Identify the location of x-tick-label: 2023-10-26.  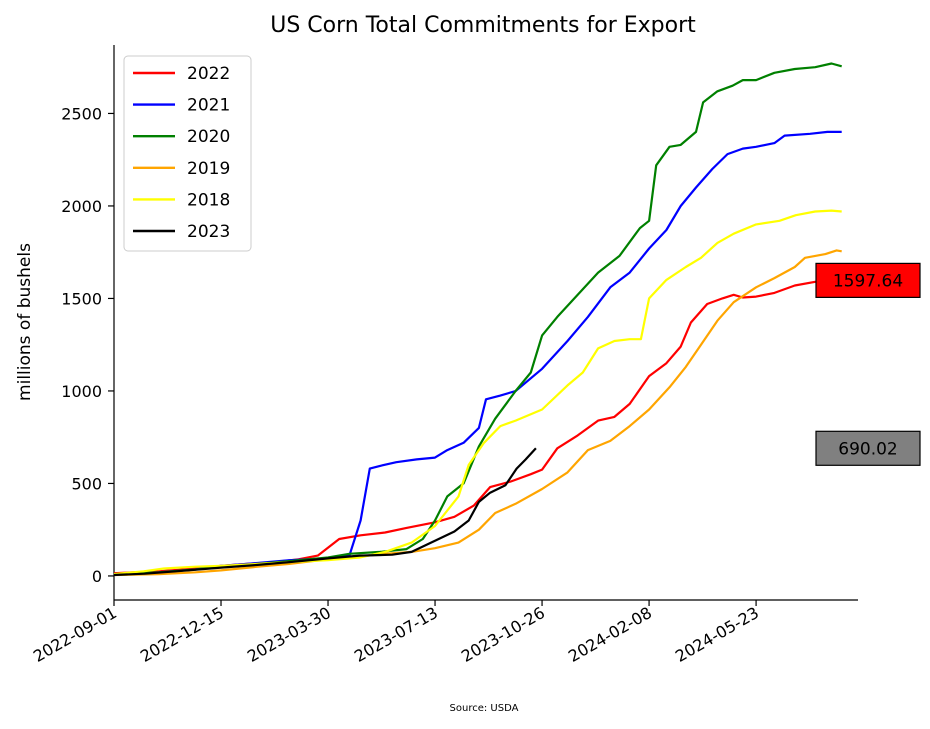
(503, 634).